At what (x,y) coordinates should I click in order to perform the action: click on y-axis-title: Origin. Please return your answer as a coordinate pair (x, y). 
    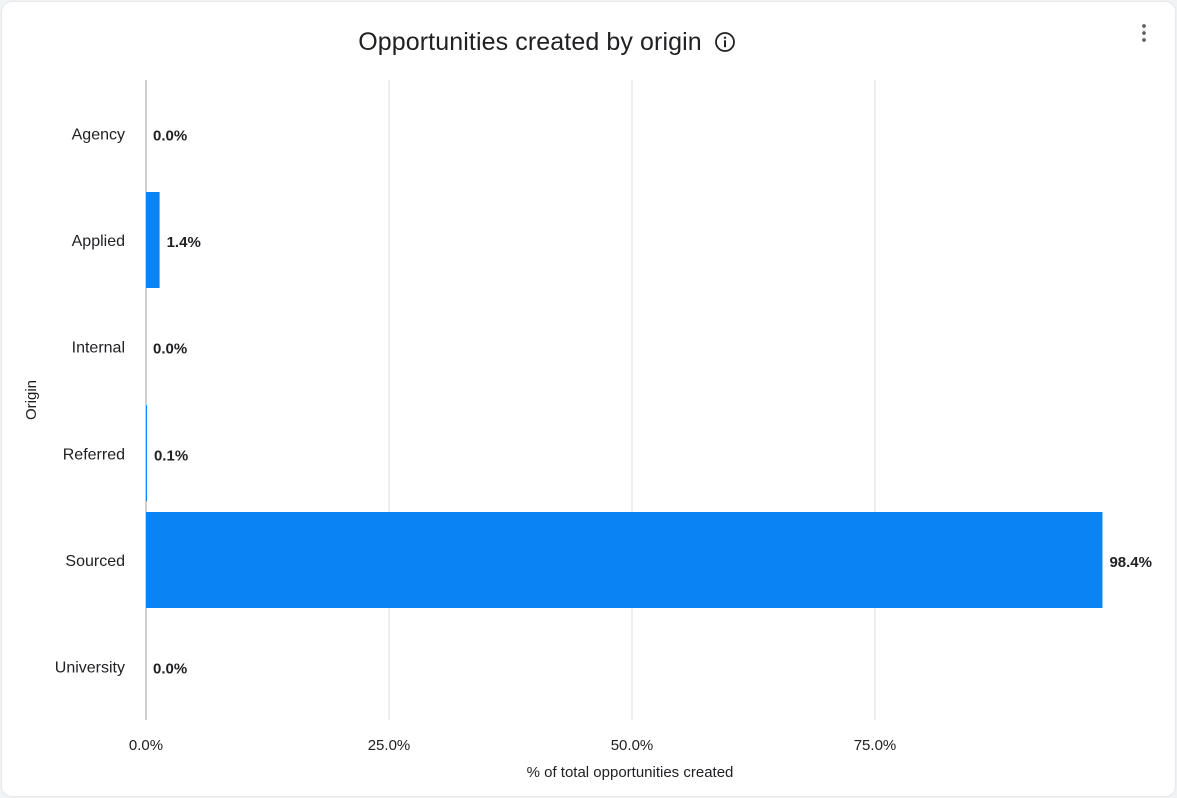
    Looking at the image, I should click on (31, 400).